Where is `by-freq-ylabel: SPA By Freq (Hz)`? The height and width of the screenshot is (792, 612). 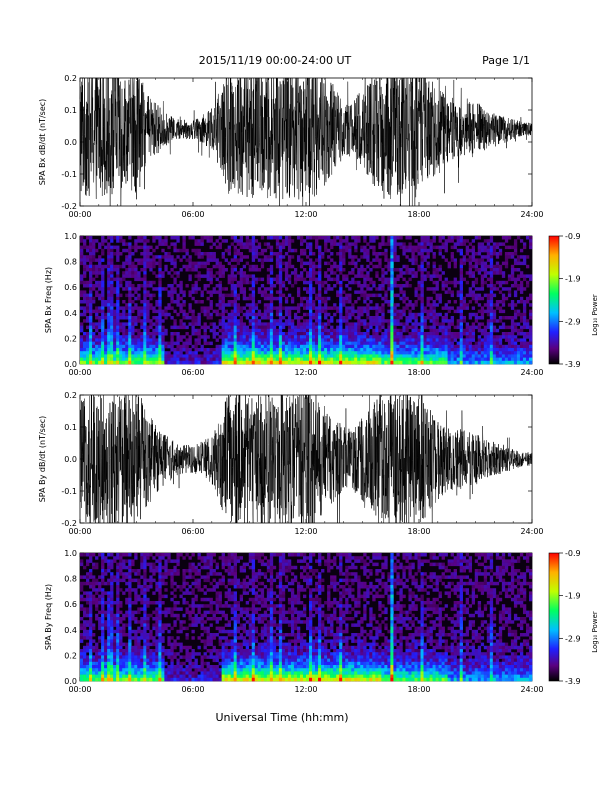
by-freq-ylabel: SPA By Freq (Hz) is located at coordinates (48, 617).